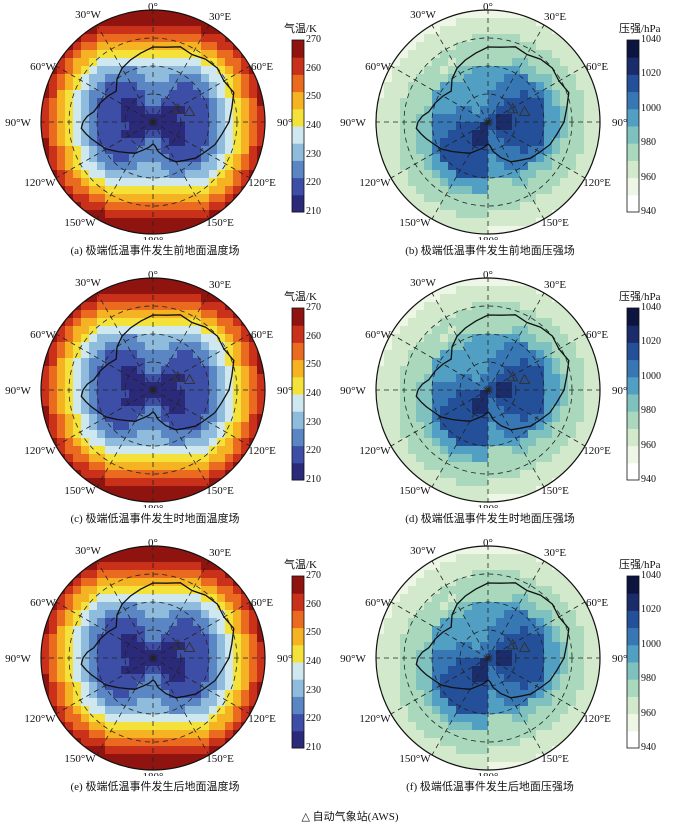  What do you see at coordinates (648, 747) in the screenshot?
I see `colorbar-tick-label: 940` at bounding box center [648, 747].